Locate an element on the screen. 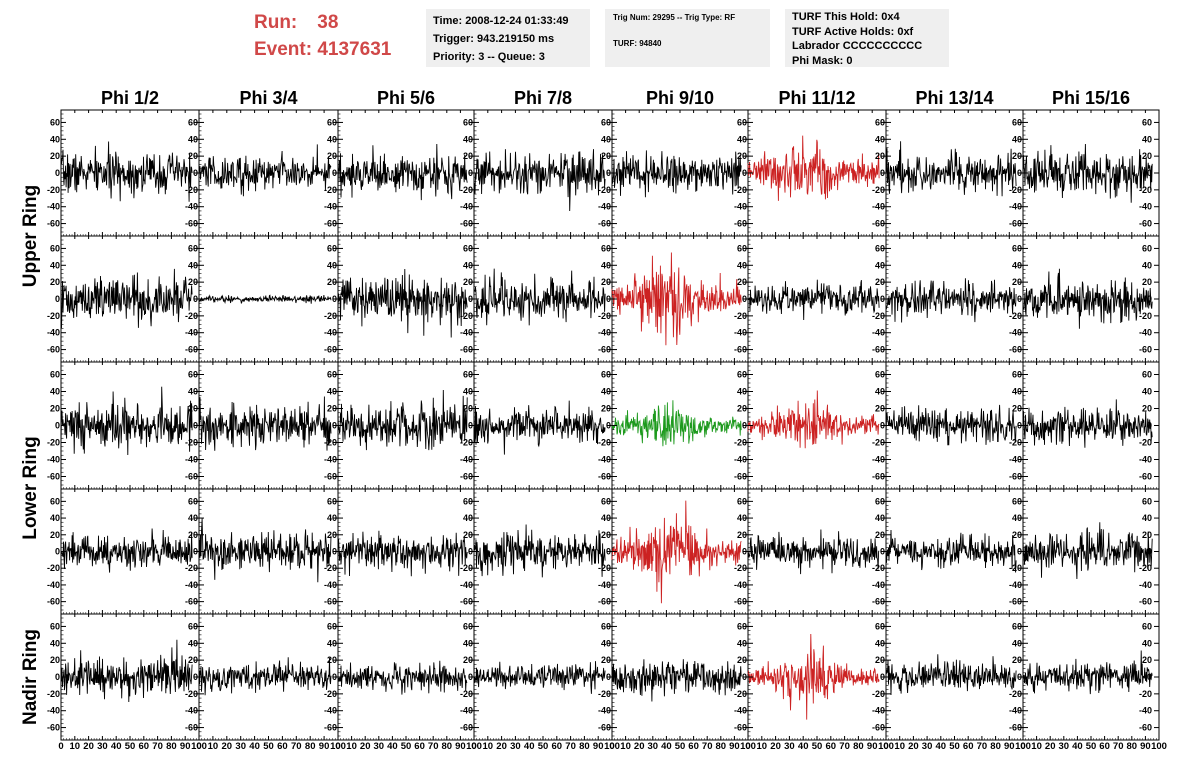  run-value: 38 is located at coordinates (328, 22).